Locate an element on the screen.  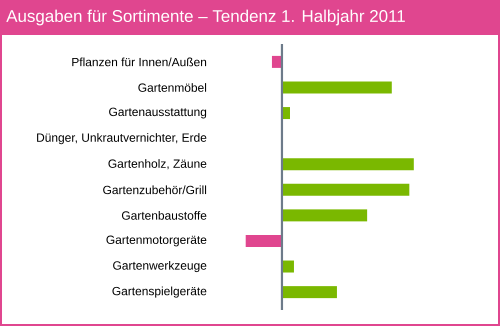
chart-title: Ausgaben für Sortimente – Tendenz 1. Halbjahr 2011 is located at coordinates (205, 18).